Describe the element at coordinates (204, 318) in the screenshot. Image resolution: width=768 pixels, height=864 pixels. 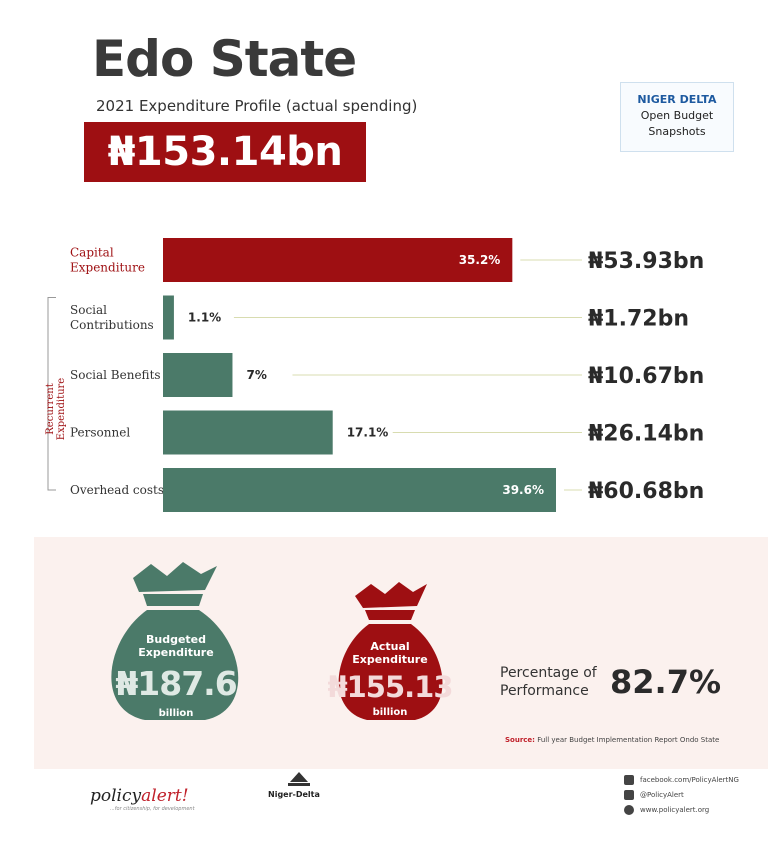
I see `bar-percentage-label: 1.1%` at that location.